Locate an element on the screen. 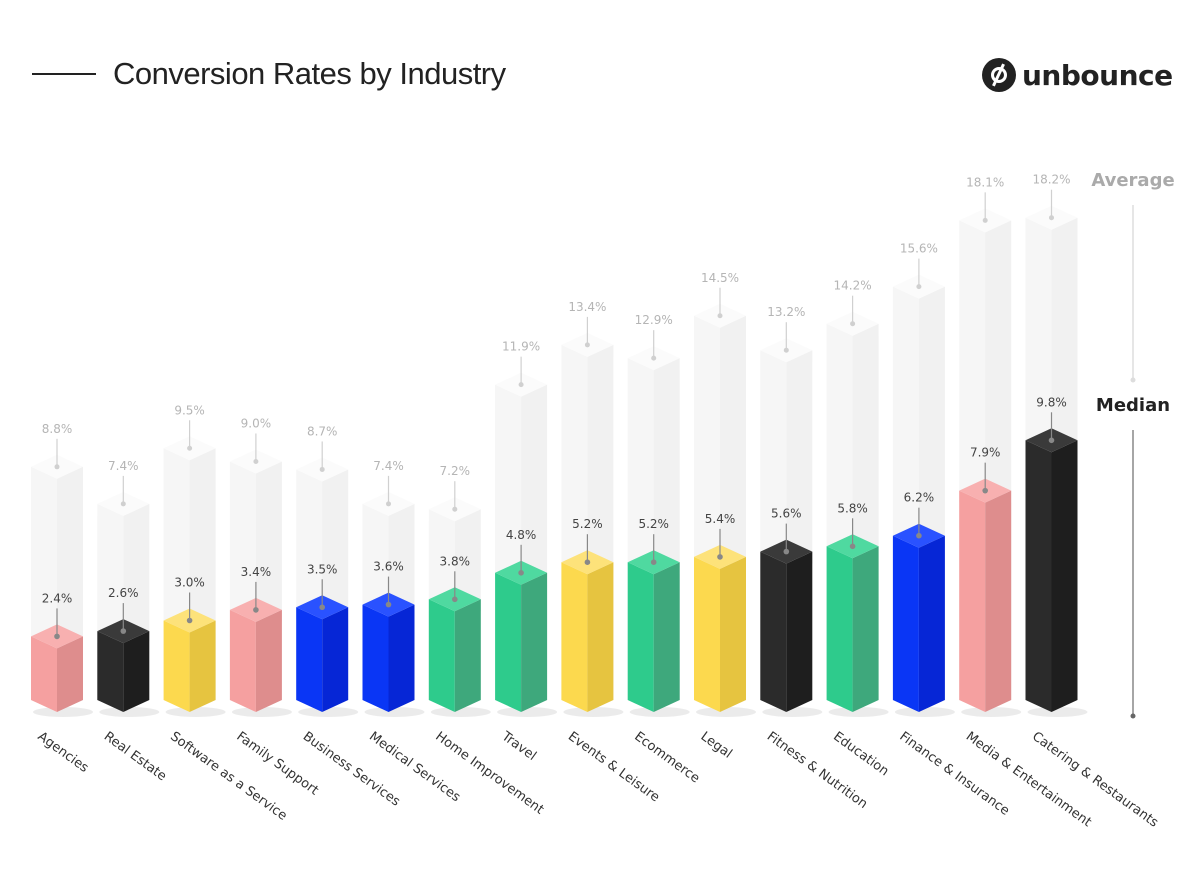 This screenshot has width=1200, height=869. average-label: 13.2% is located at coordinates (786, 312).